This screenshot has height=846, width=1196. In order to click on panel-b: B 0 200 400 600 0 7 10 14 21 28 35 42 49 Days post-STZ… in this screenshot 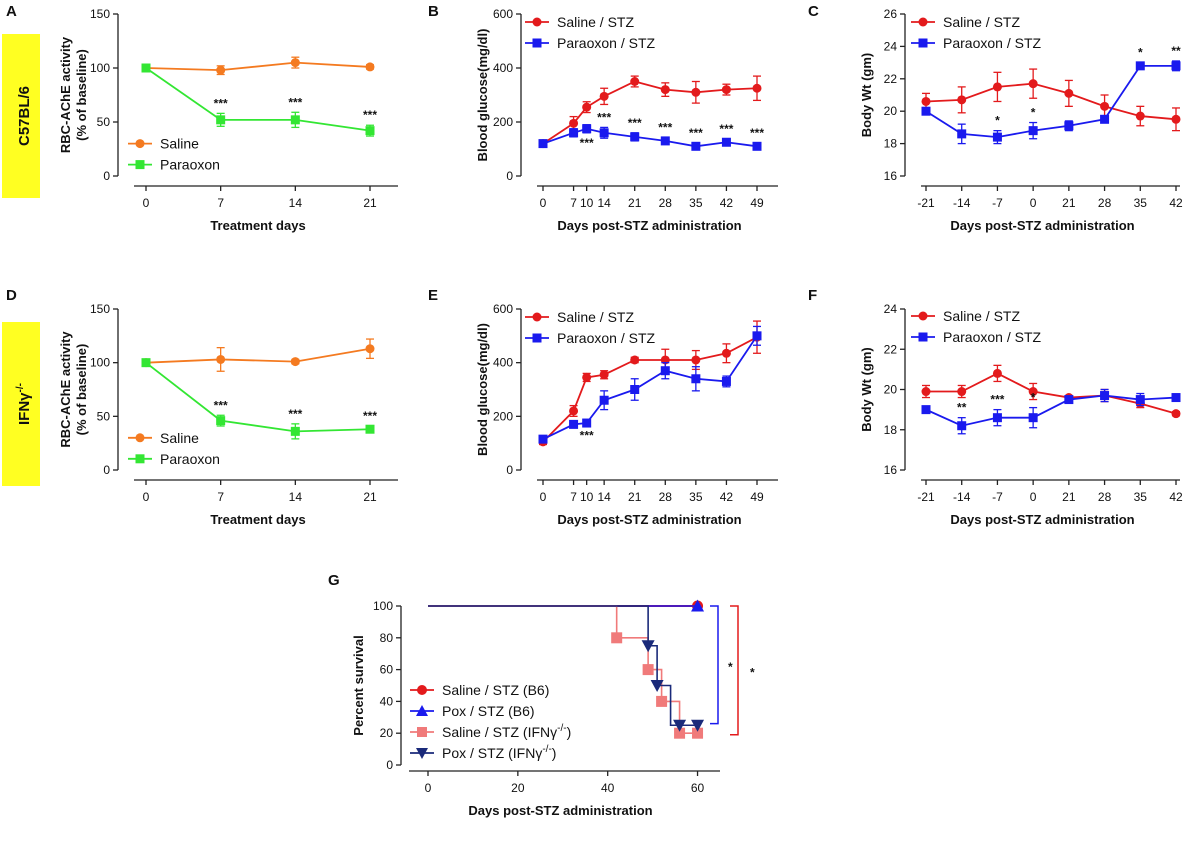, I will do `click(603, 118)`.